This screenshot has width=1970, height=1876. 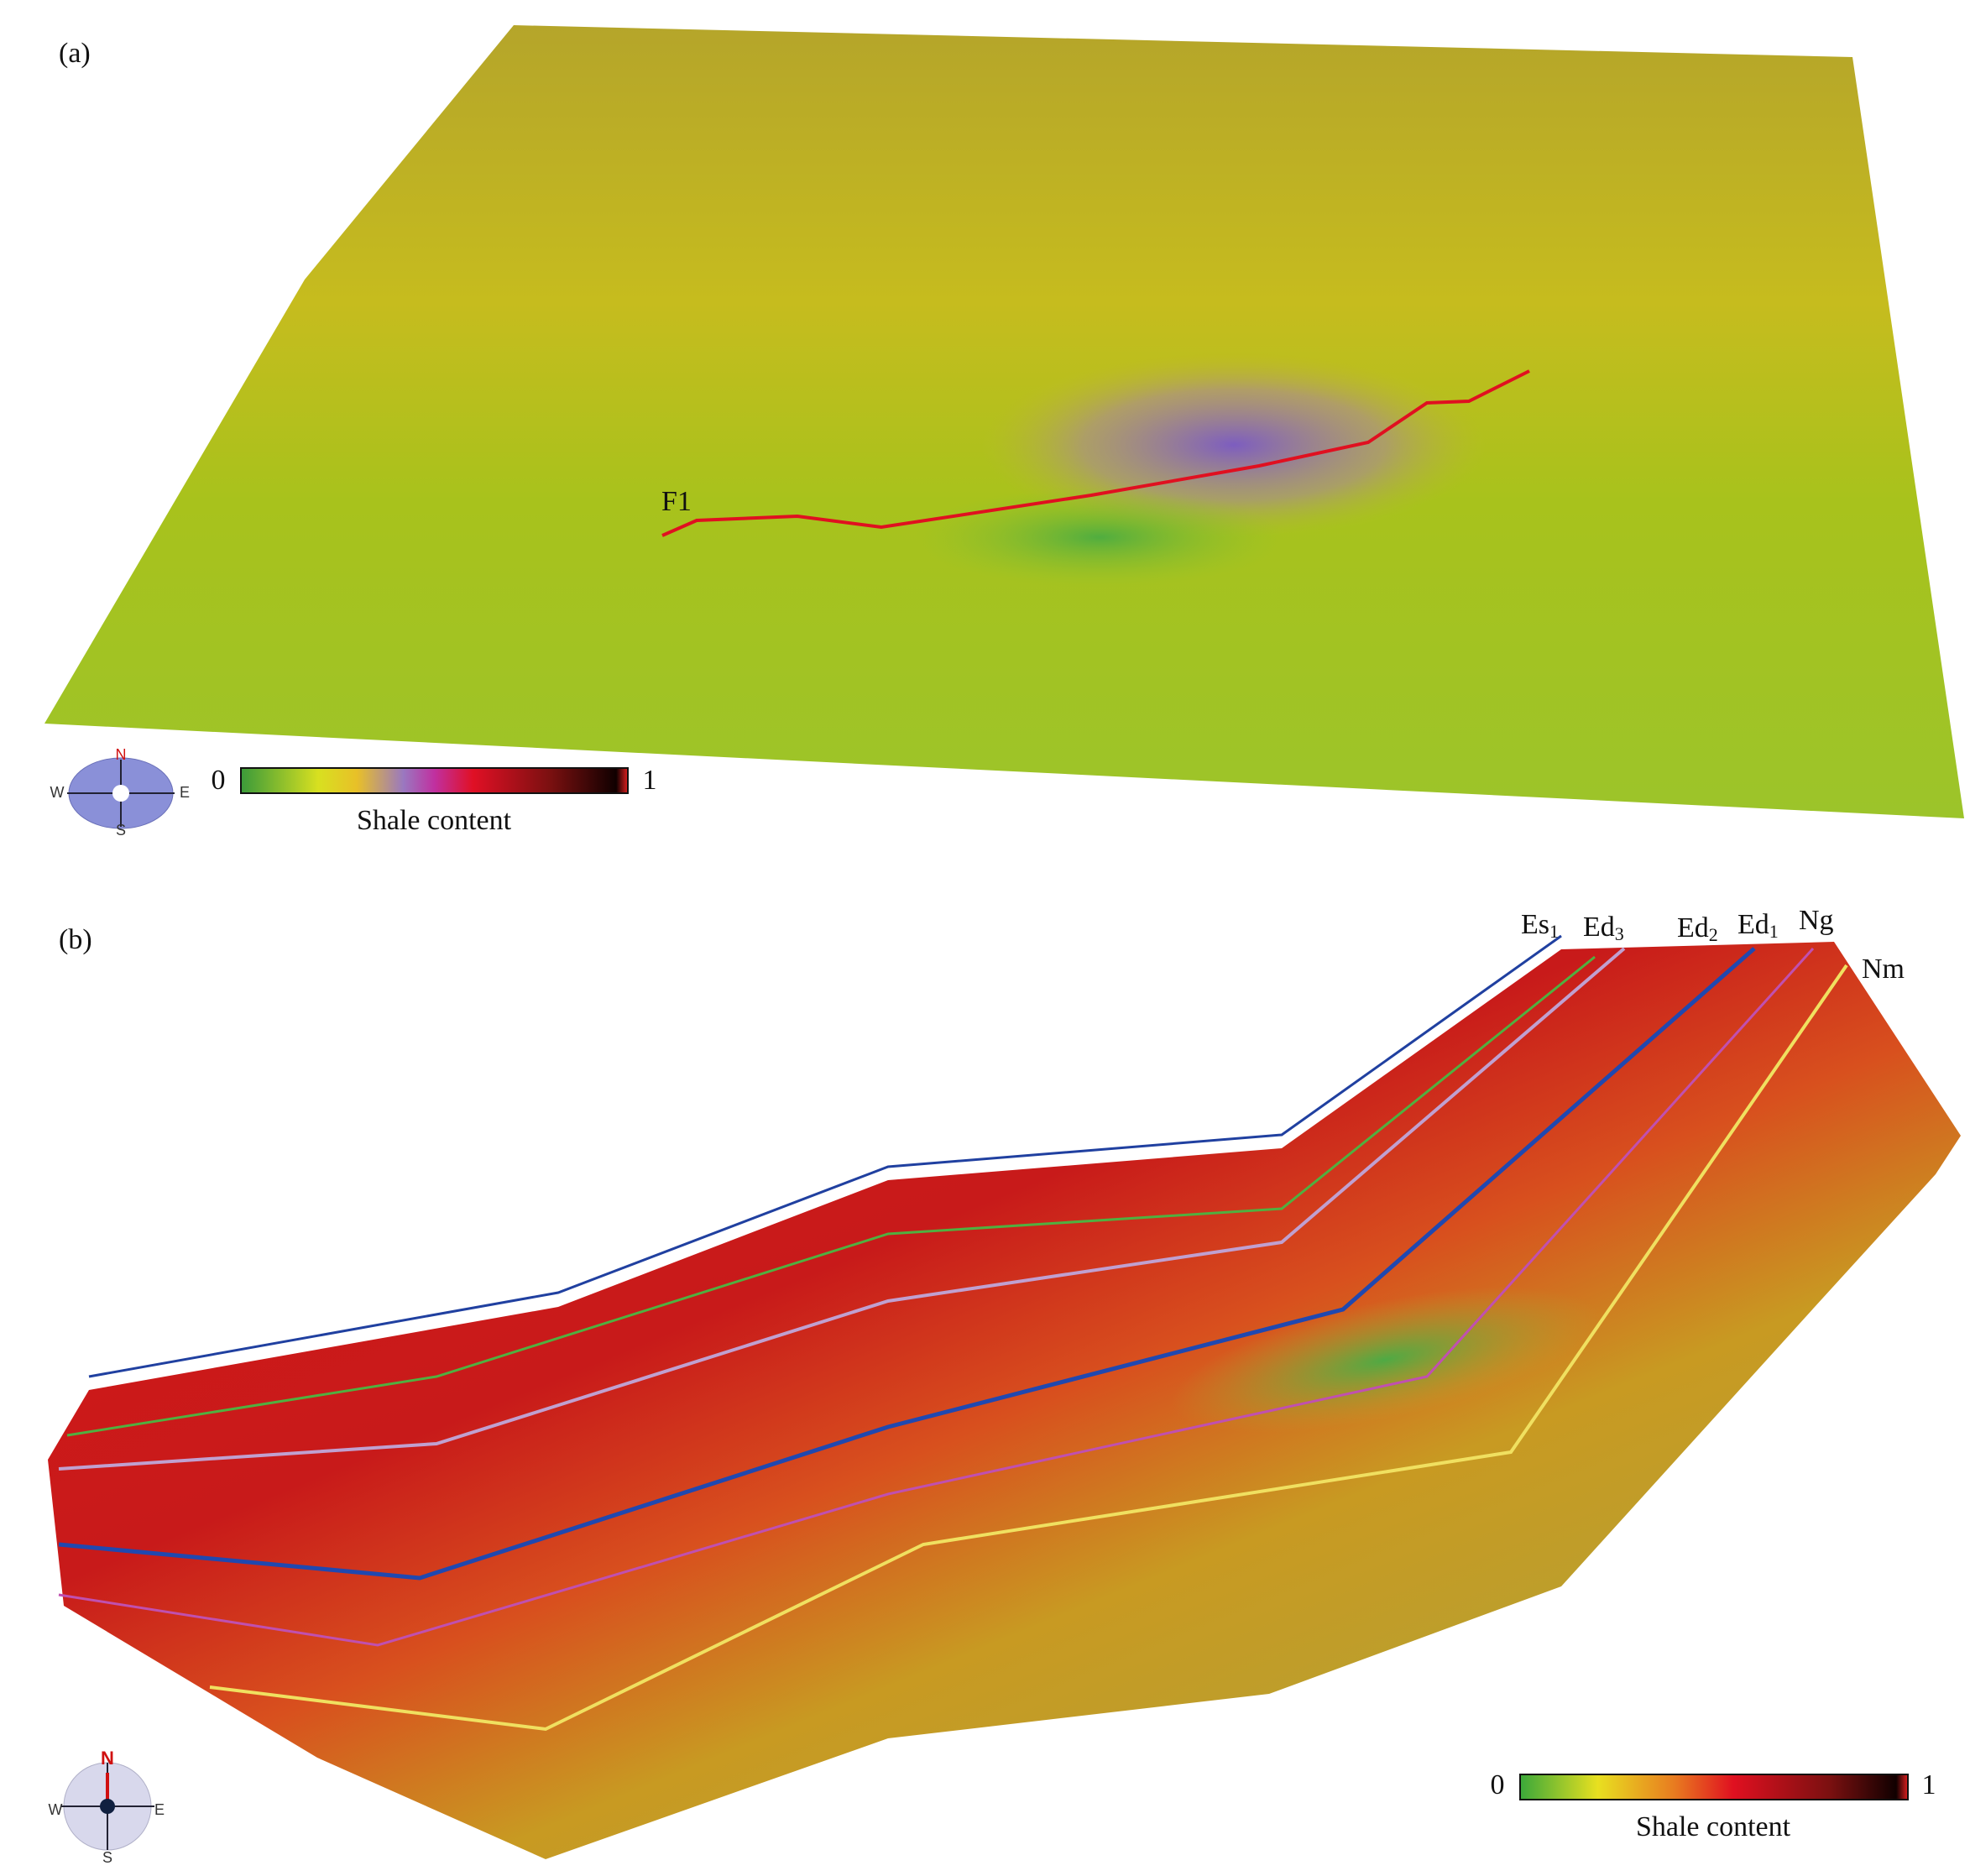 What do you see at coordinates (1603, 928) in the screenshot?
I see `horizon-label: Ed3` at bounding box center [1603, 928].